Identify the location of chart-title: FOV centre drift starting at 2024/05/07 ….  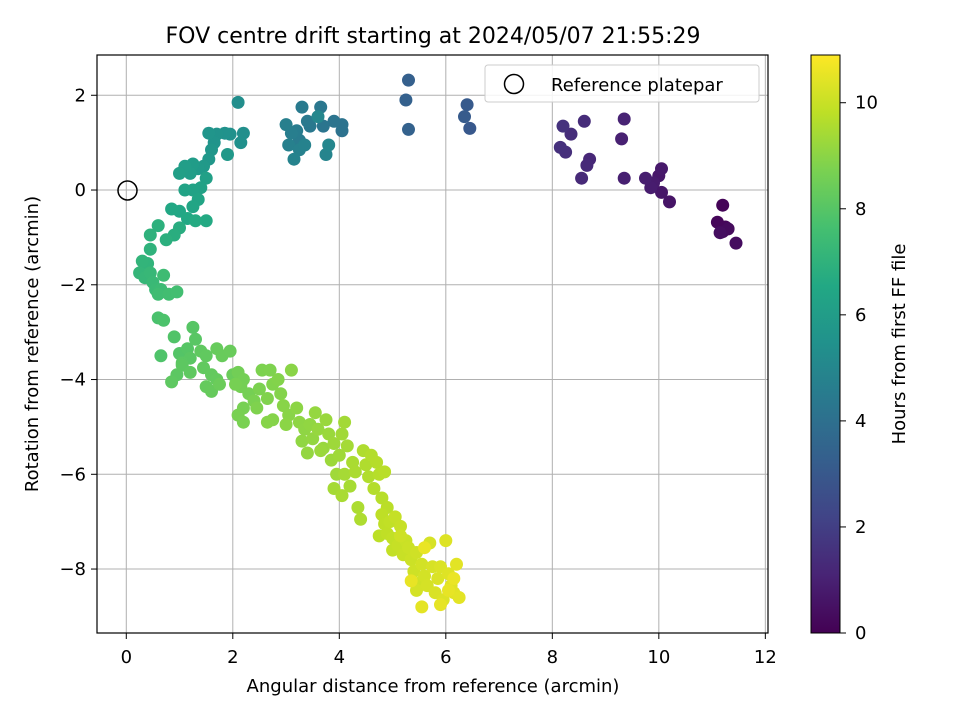
(433, 36).